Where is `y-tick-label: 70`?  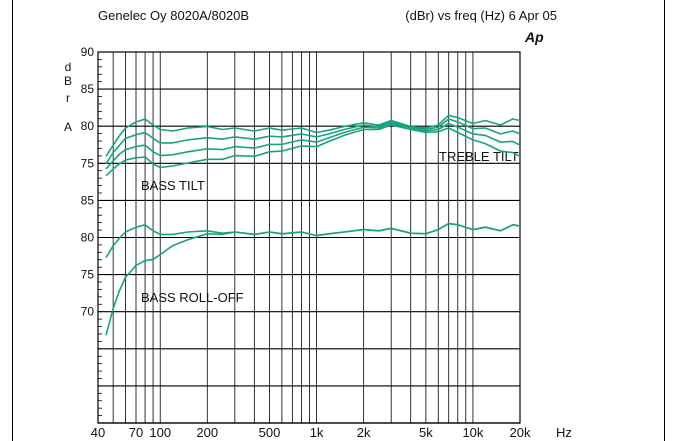 y-tick-label: 70 is located at coordinates (88, 312).